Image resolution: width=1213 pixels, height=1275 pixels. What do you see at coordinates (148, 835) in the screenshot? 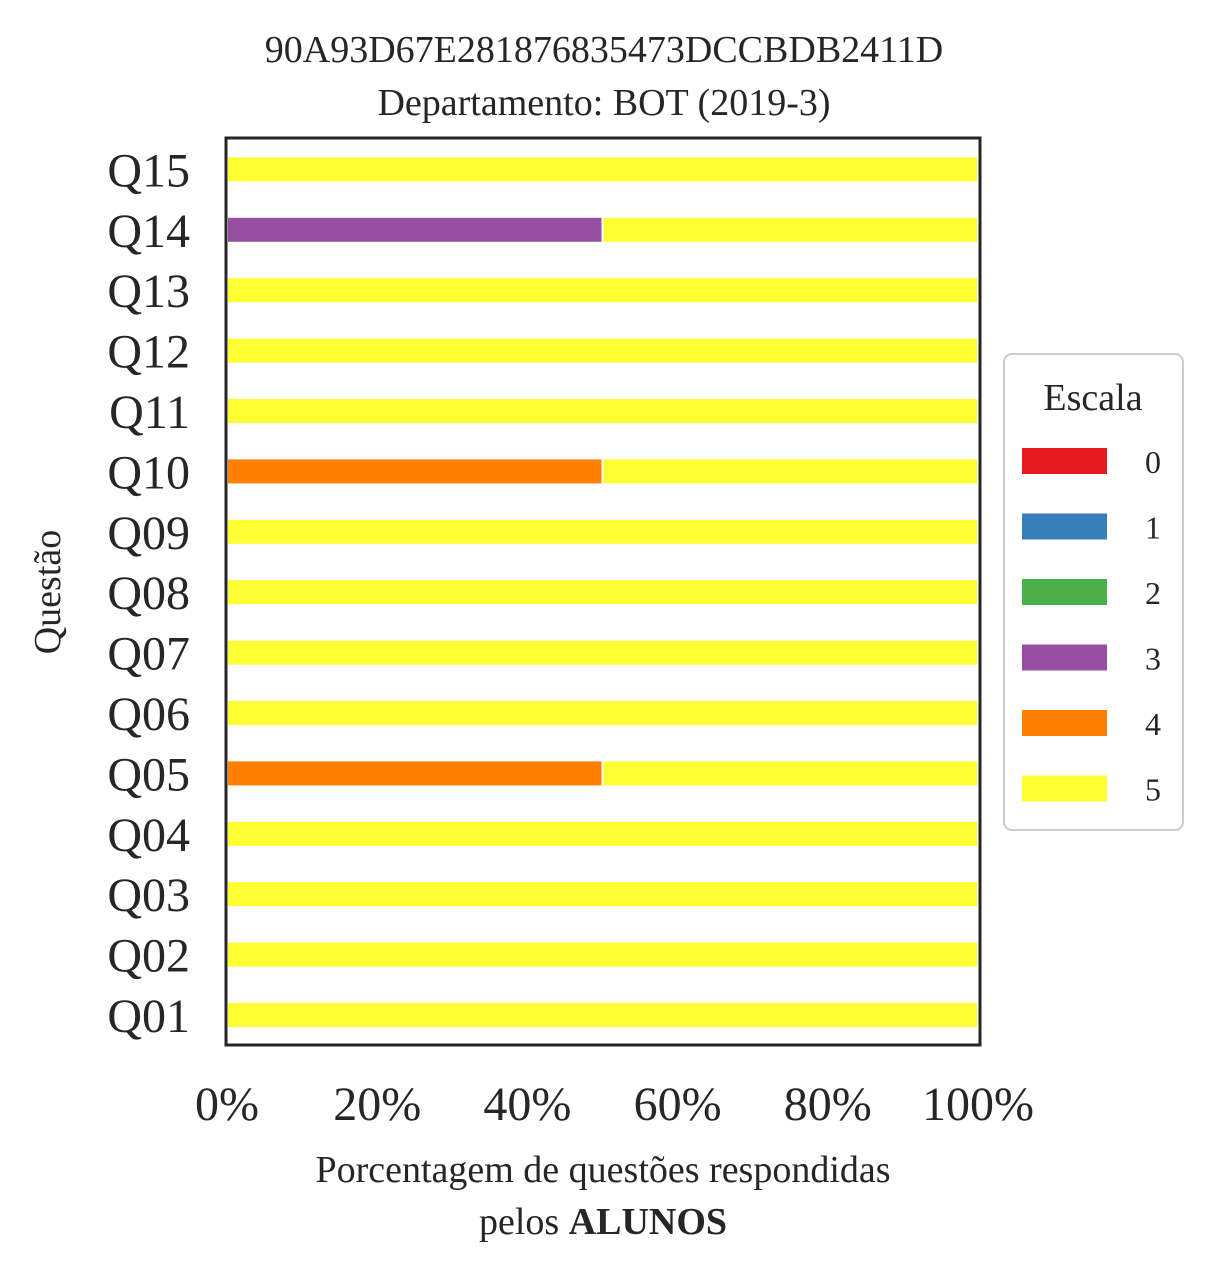
I see `y-tick-label: Q04` at bounding box center [148, 835].